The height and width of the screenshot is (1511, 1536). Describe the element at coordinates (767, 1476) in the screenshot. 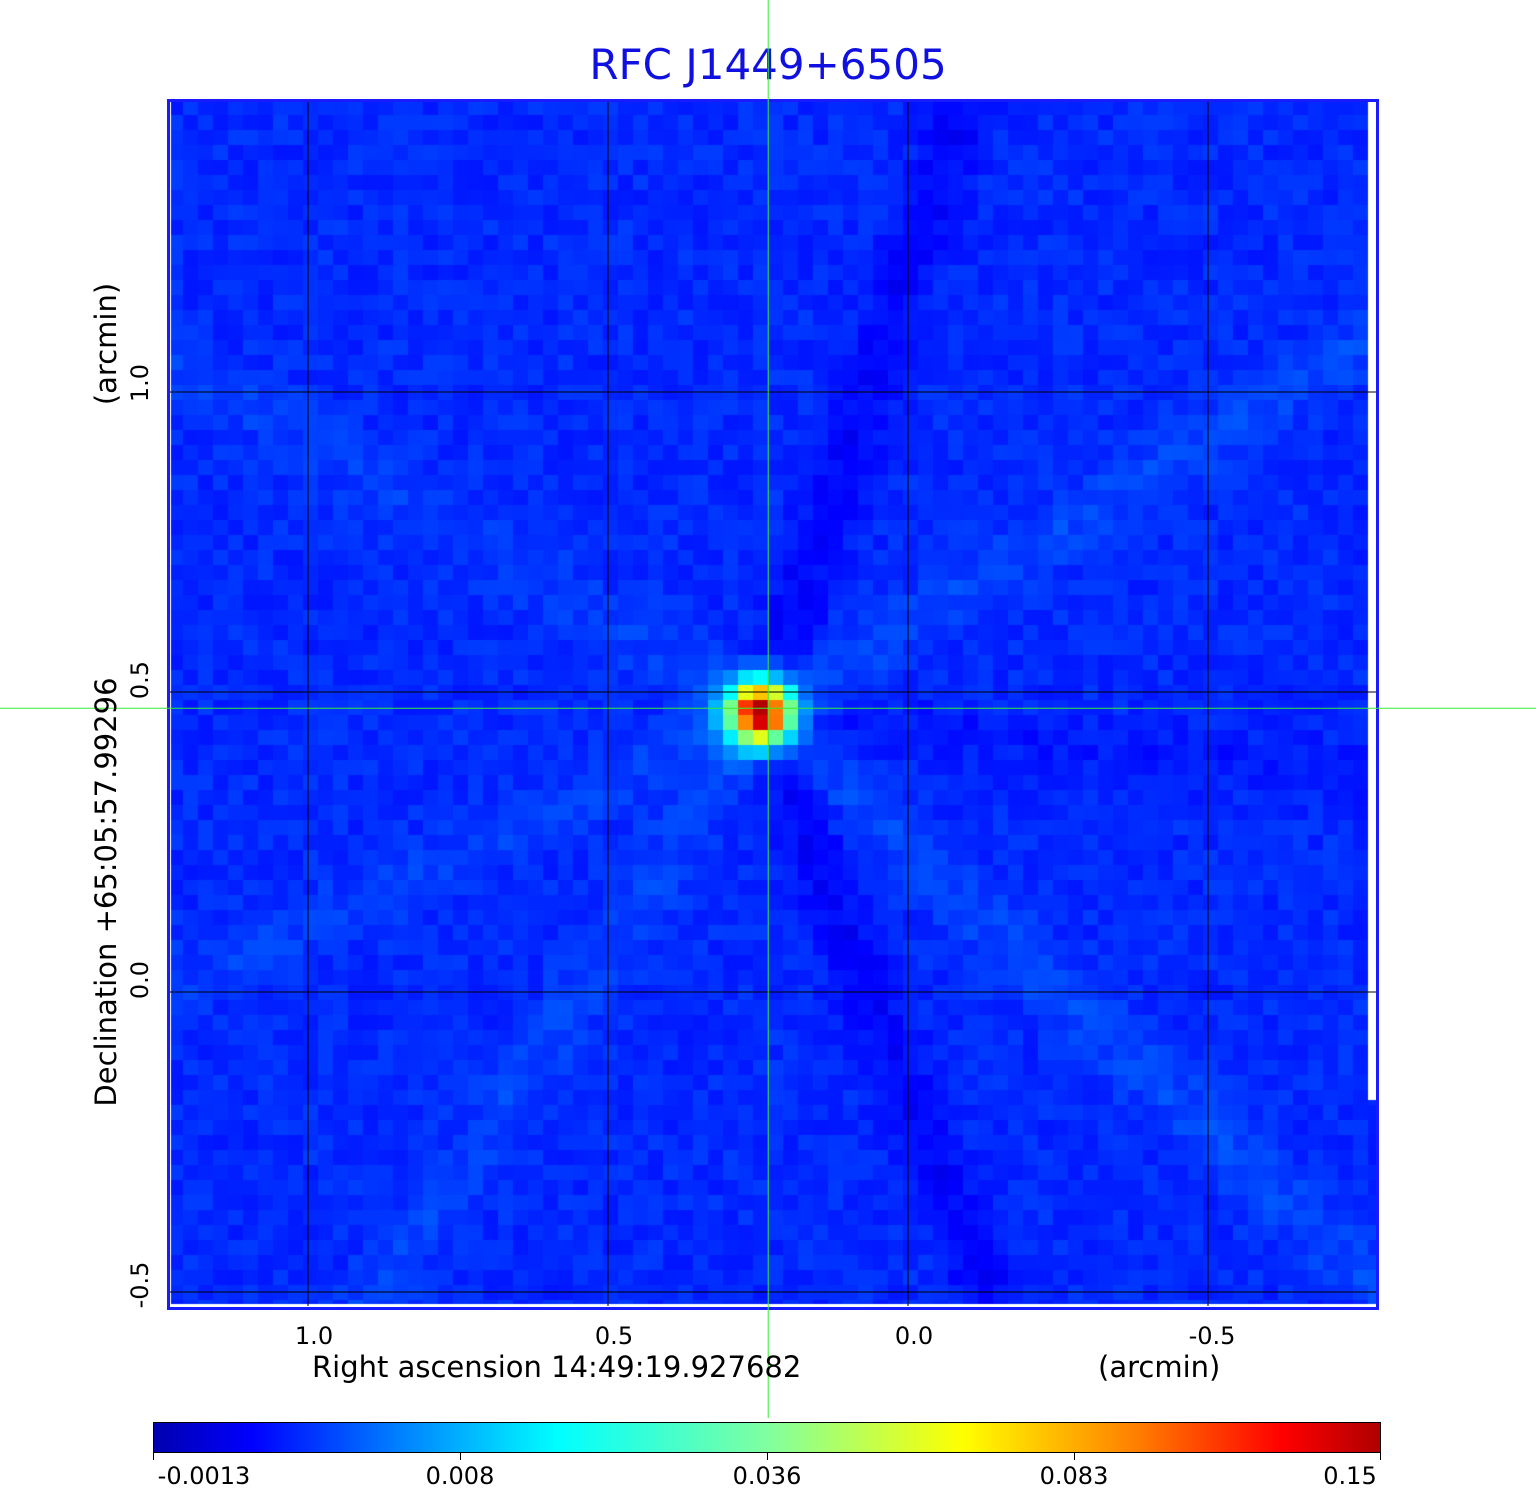

I see `colorbar-label: 0.036` at that location.